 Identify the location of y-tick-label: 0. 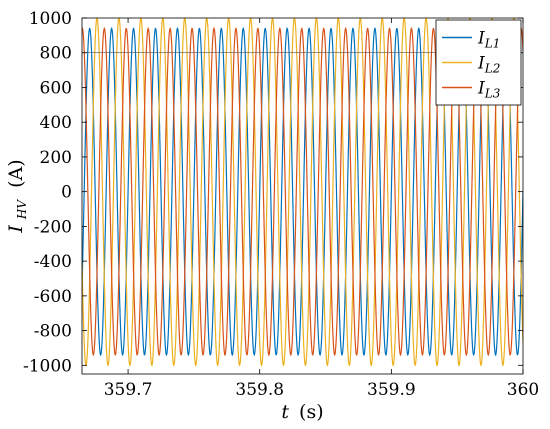
(66, 193).